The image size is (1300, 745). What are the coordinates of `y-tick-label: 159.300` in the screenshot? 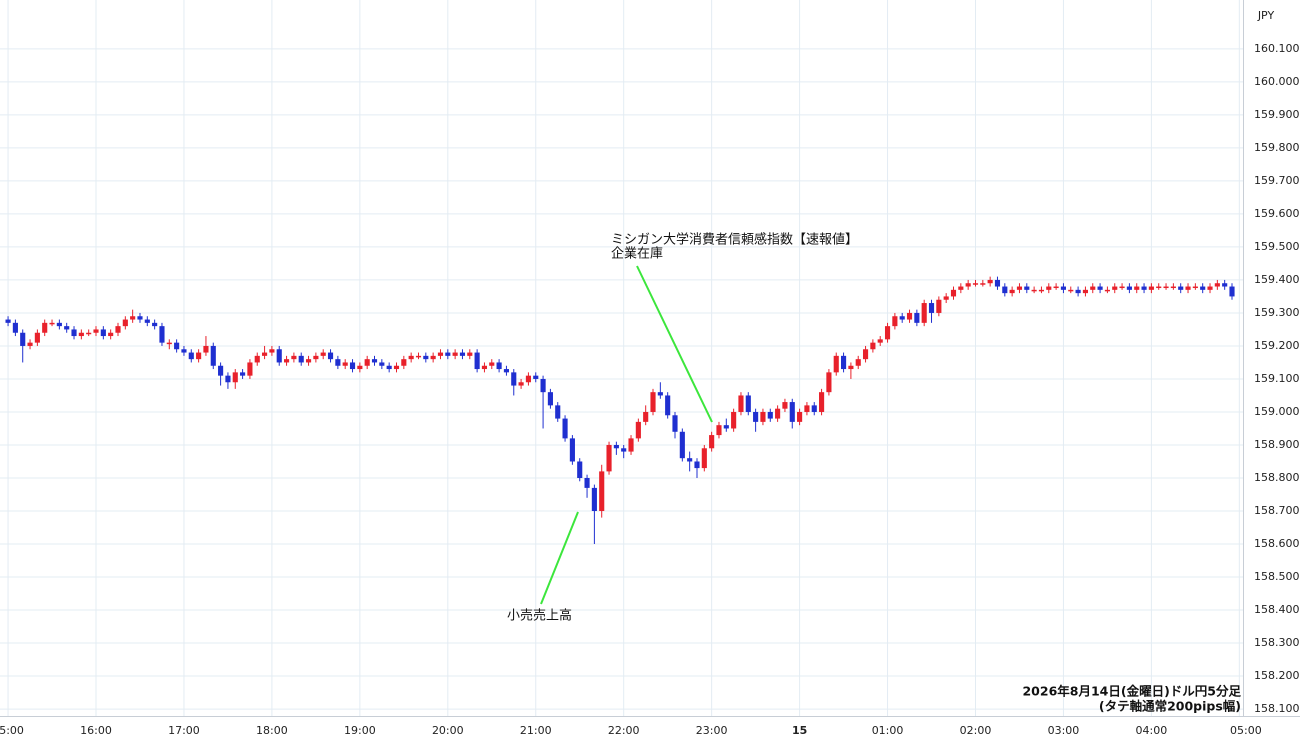 It's located at (1277, 312).